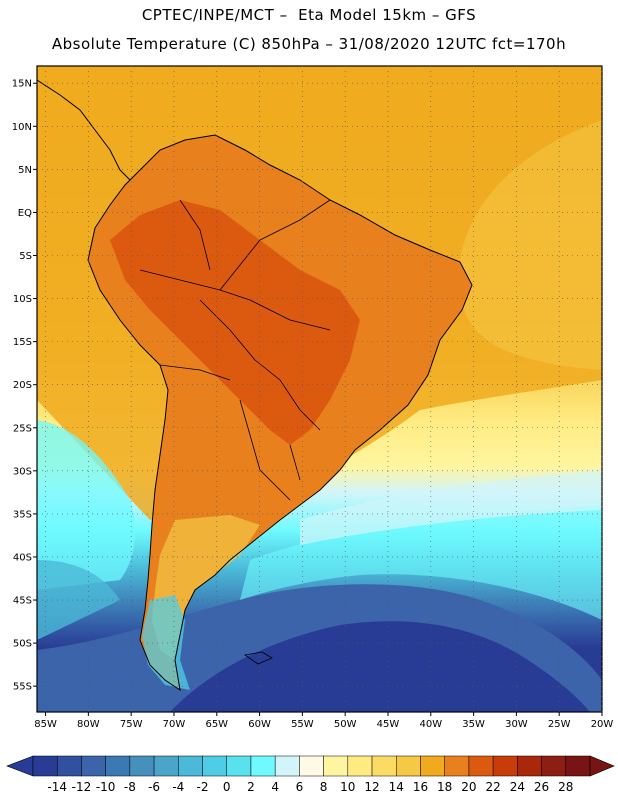 The image size is (618, 800). What do you see at coordinates (22, 601) in the screenshot?
I see `lat-label: 45S` at bounding box center [22, 601].